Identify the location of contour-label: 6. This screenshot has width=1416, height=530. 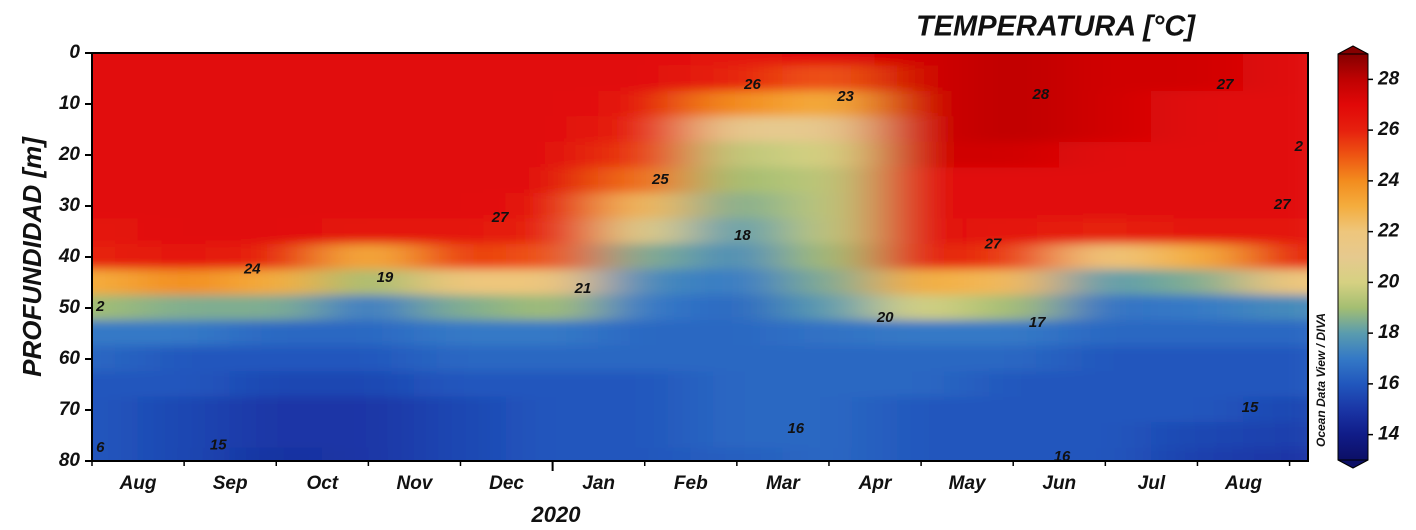
(100, 447).